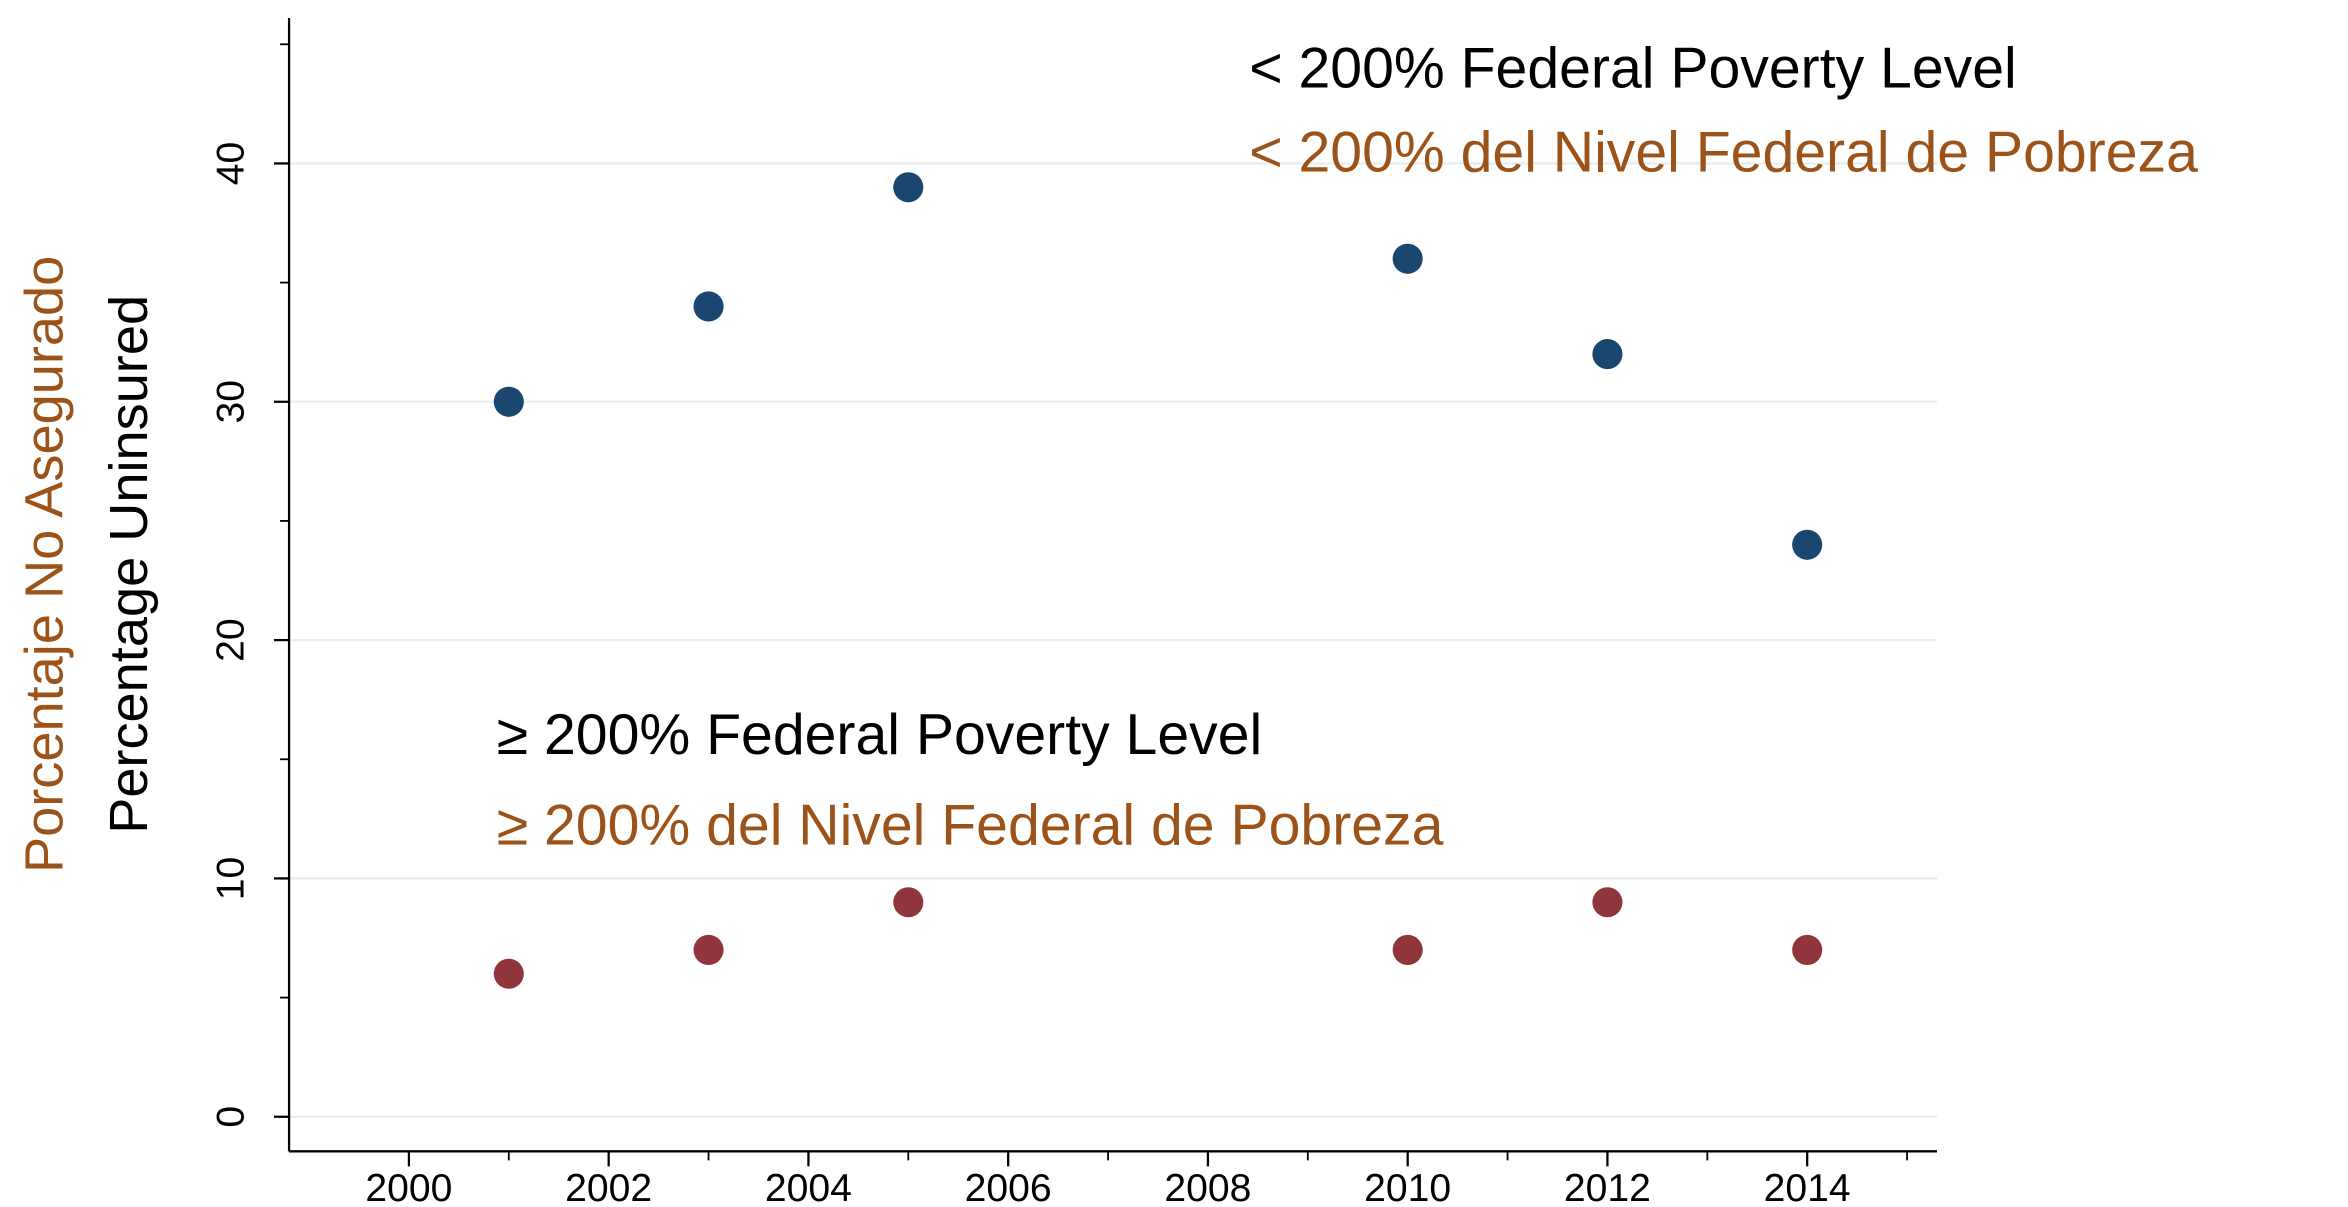 The image size is (2348, 1207). Describe the element at coordinates (231, 1117) in the screenshot. I see `y-tick-label: 0` at that location.